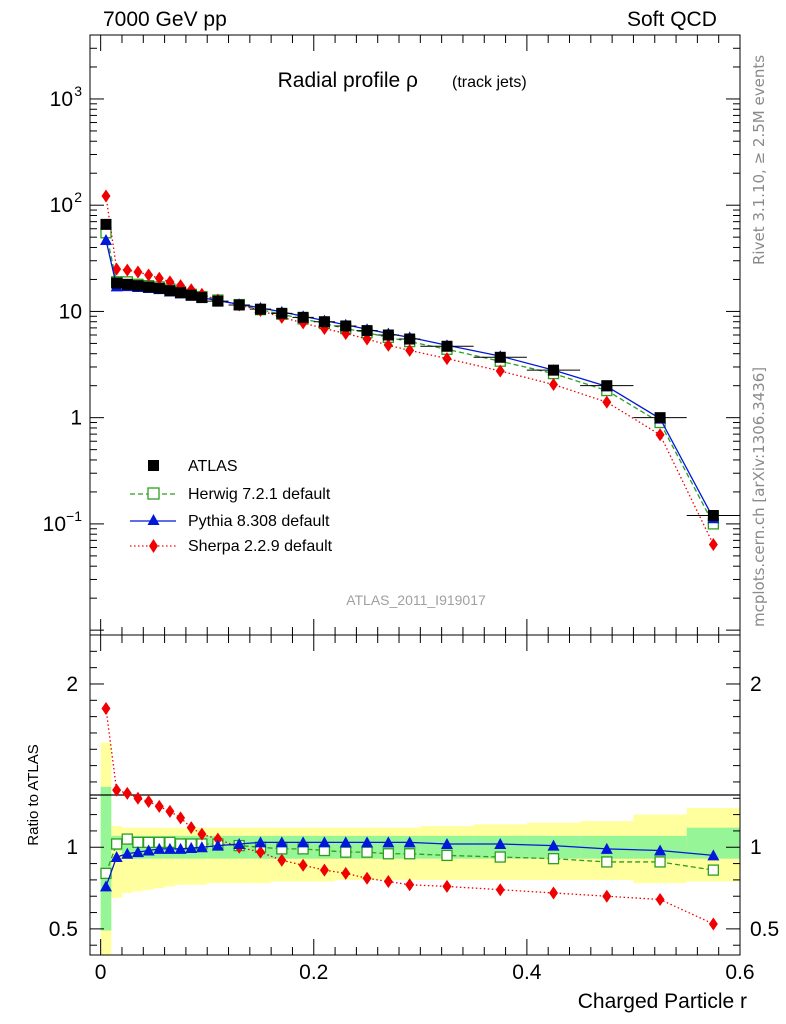 Image resolution: width=786 pixels, height=1024 pixels. I want to click on legend-marker-atlas, so click(153, 465).